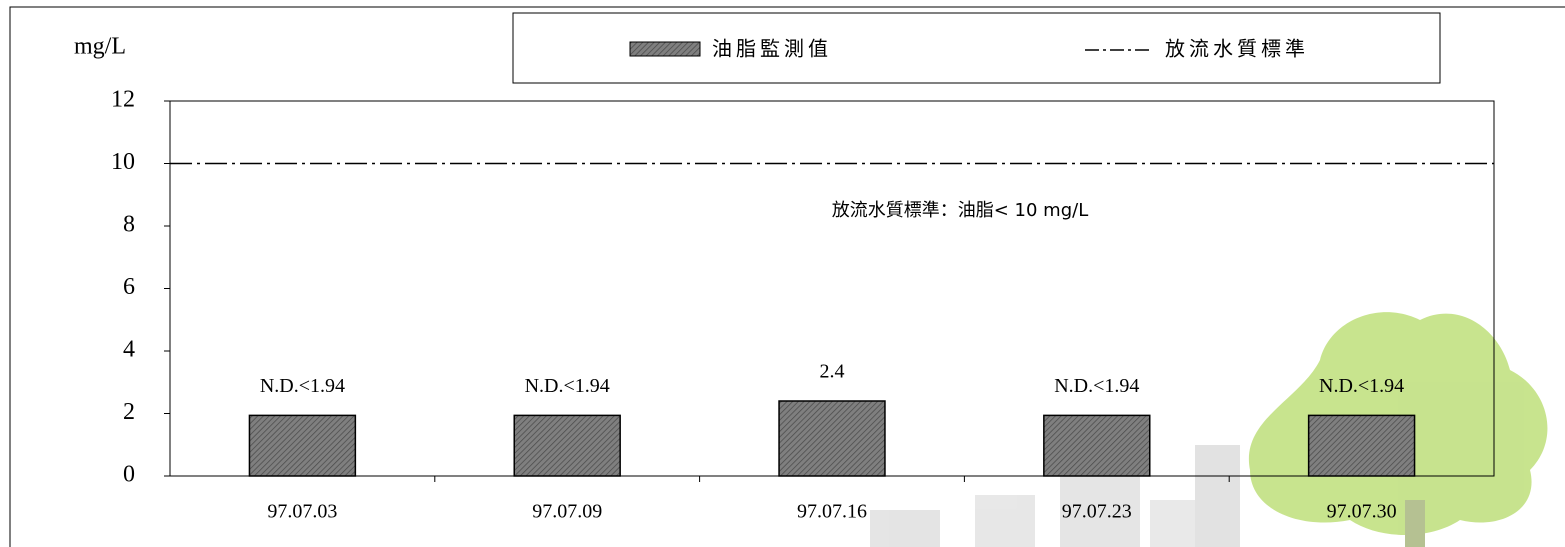 The image size is (1565, 547). I want to click on legend-swatch, so click(665, 49).